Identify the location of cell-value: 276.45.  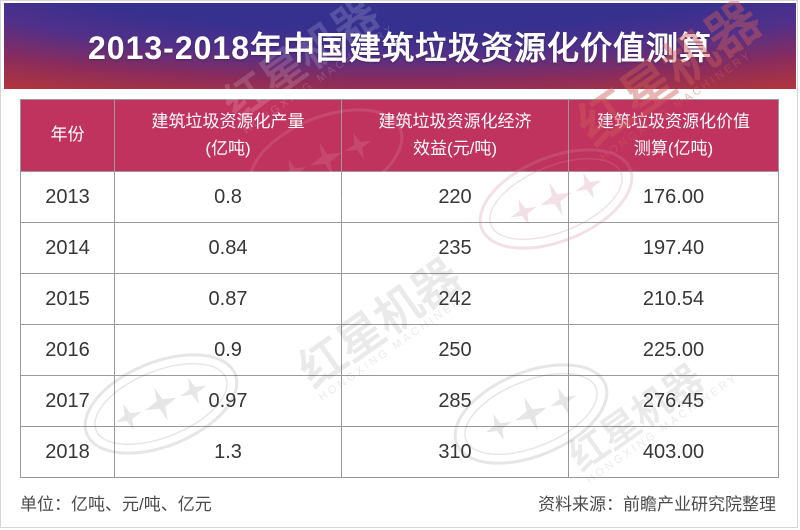
(673, 401).